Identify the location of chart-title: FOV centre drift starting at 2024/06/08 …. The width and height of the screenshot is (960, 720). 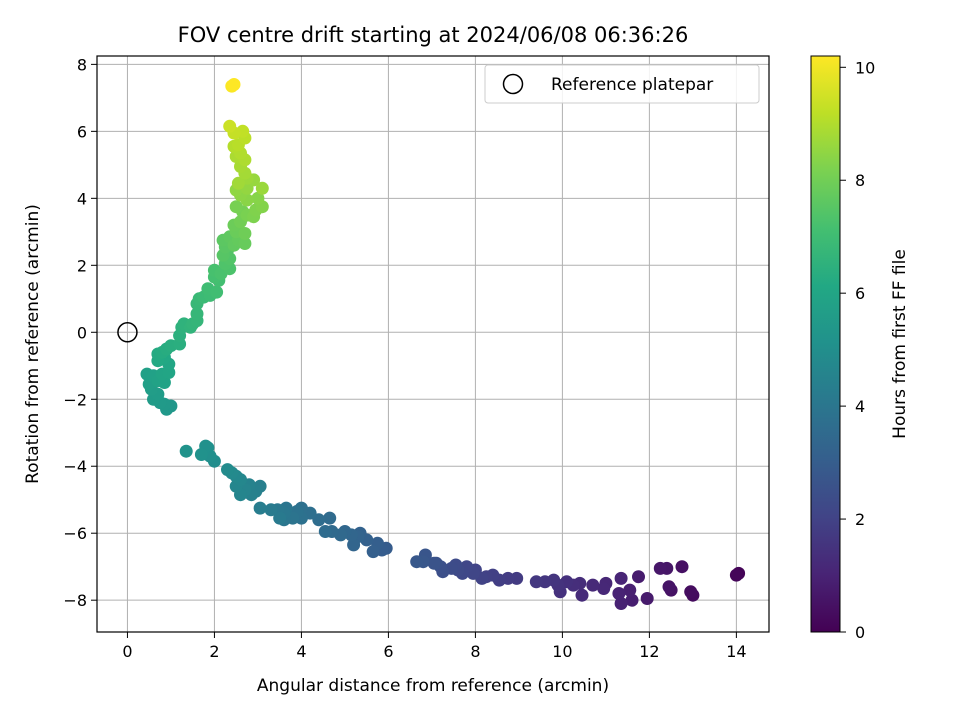
(433, 35).